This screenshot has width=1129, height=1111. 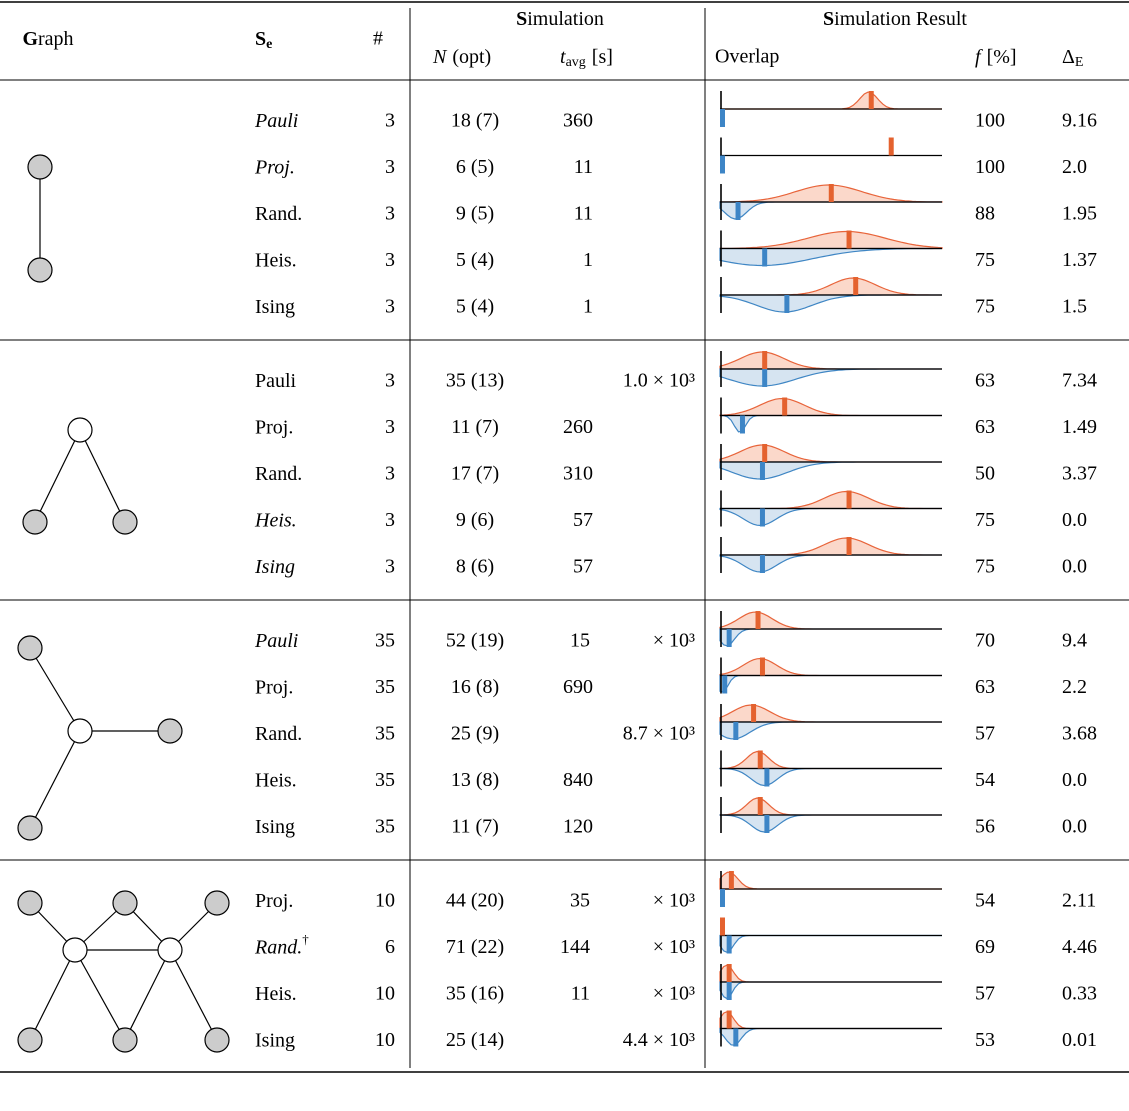 What do you see at coordinates (985, 307) in the screenshot?
I see `fidelity: 75` at bounding box center [985, 307].